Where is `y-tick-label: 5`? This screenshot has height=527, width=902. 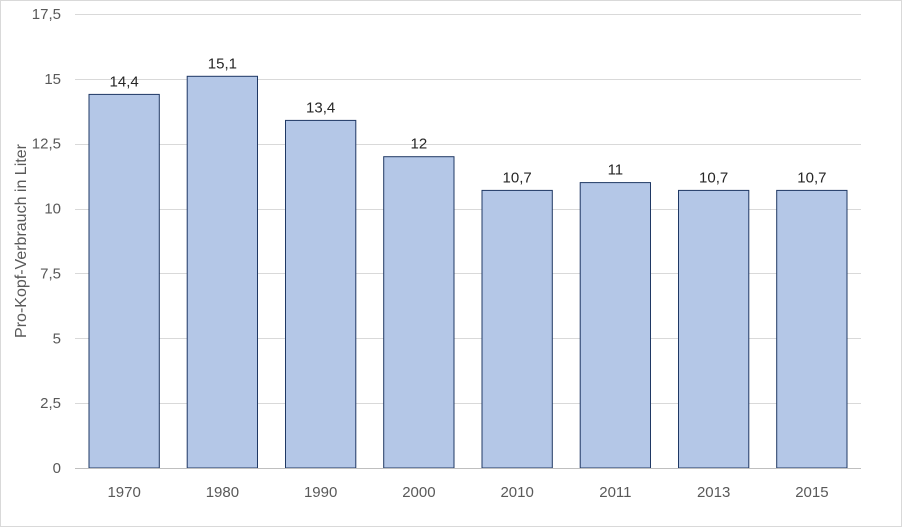
y-tick-label: 5 is located at coordinates (57, 338).